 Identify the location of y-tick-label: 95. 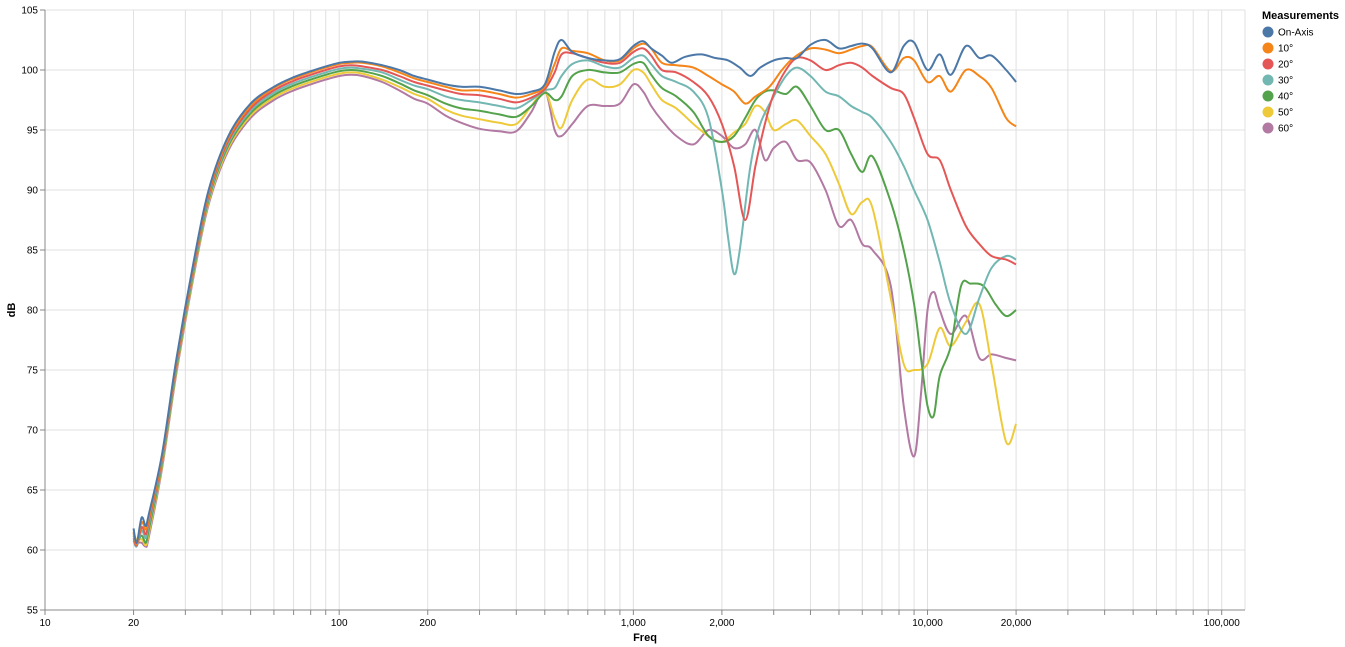
(33, 131).